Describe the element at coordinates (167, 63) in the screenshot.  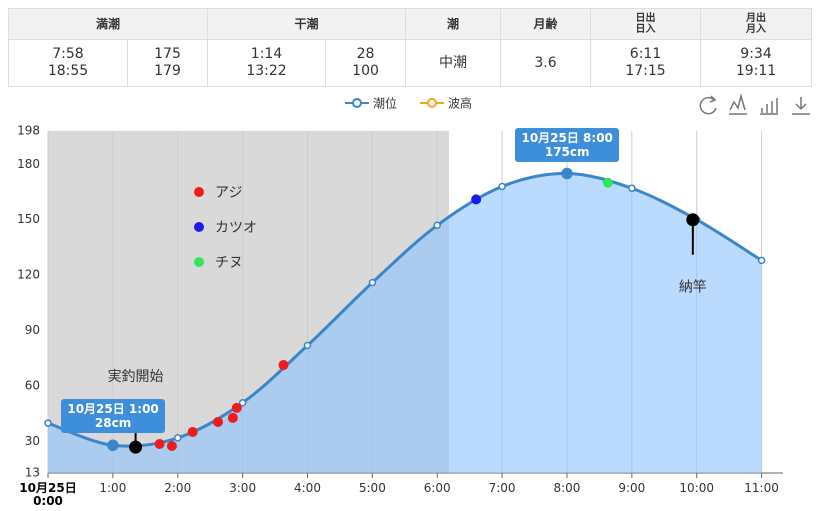
I see `cell: 175 179` at that location.